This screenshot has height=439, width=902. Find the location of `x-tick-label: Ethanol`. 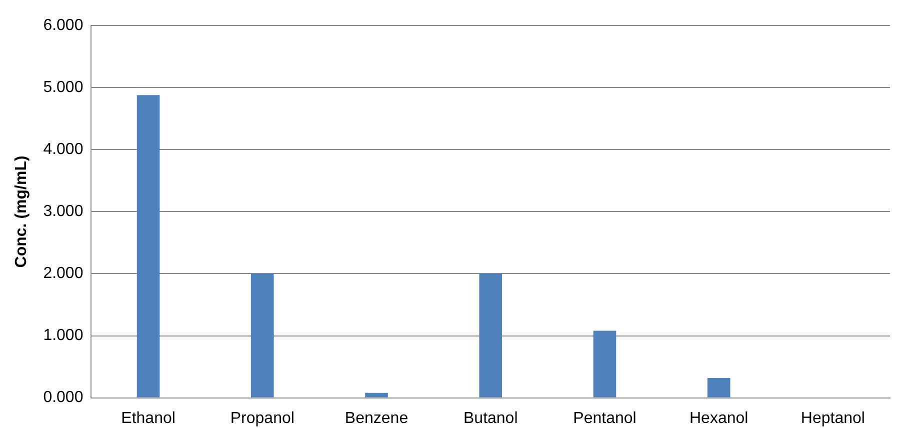

x-tick-label: Ethanol is located at coordinates (148, 418).